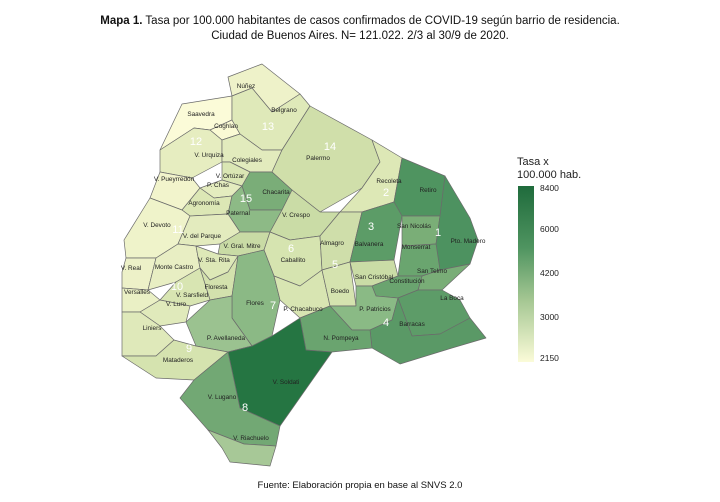 The width and height of the screenshot is (720, 502). I want to click on neighborhood-label-sancristobal: San Cristóbal, so click(374, 277).